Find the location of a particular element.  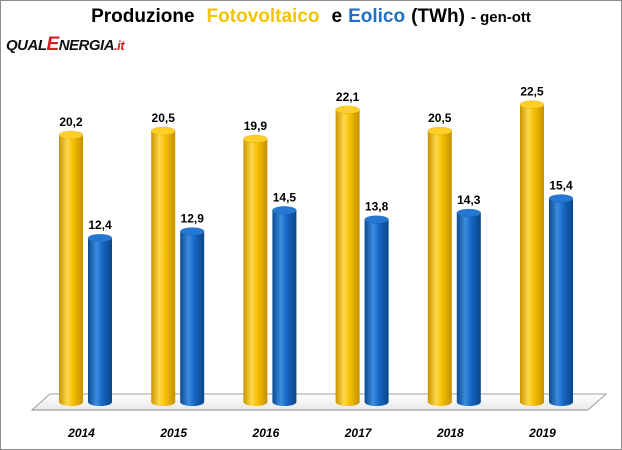

bar-wind-2015 is located at coordinates (192, 316).